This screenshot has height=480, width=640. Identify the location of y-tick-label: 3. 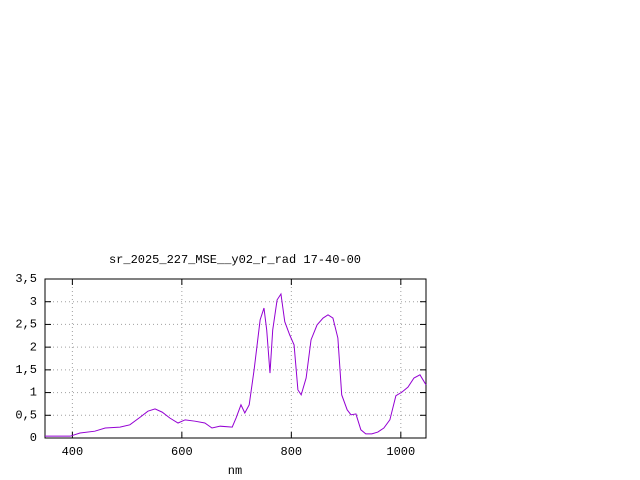
(33, 302).